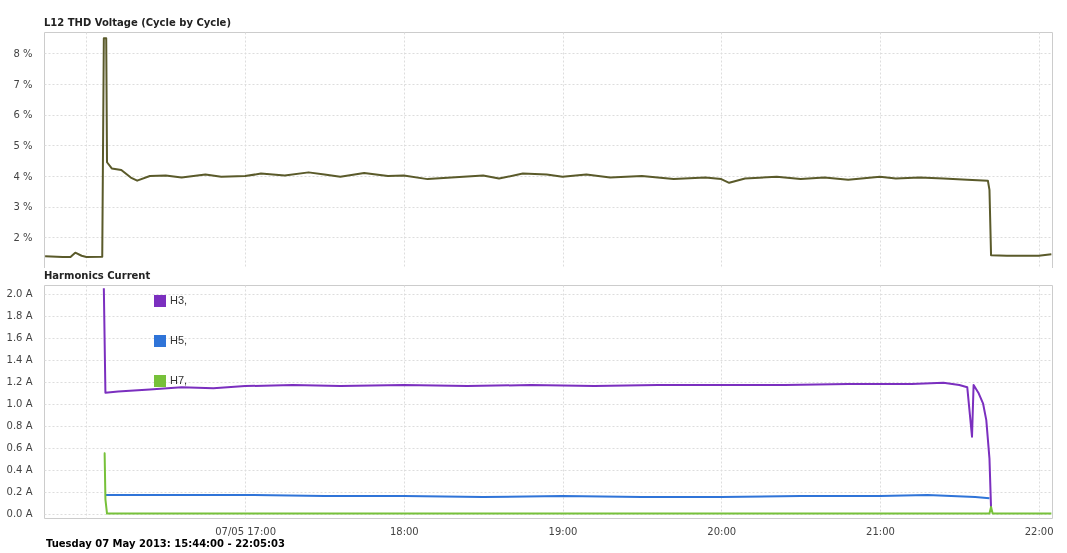 This screenshot has height=553, width=1067. I want to click on y-tick-label: 1.6 A, so click(19, 338).